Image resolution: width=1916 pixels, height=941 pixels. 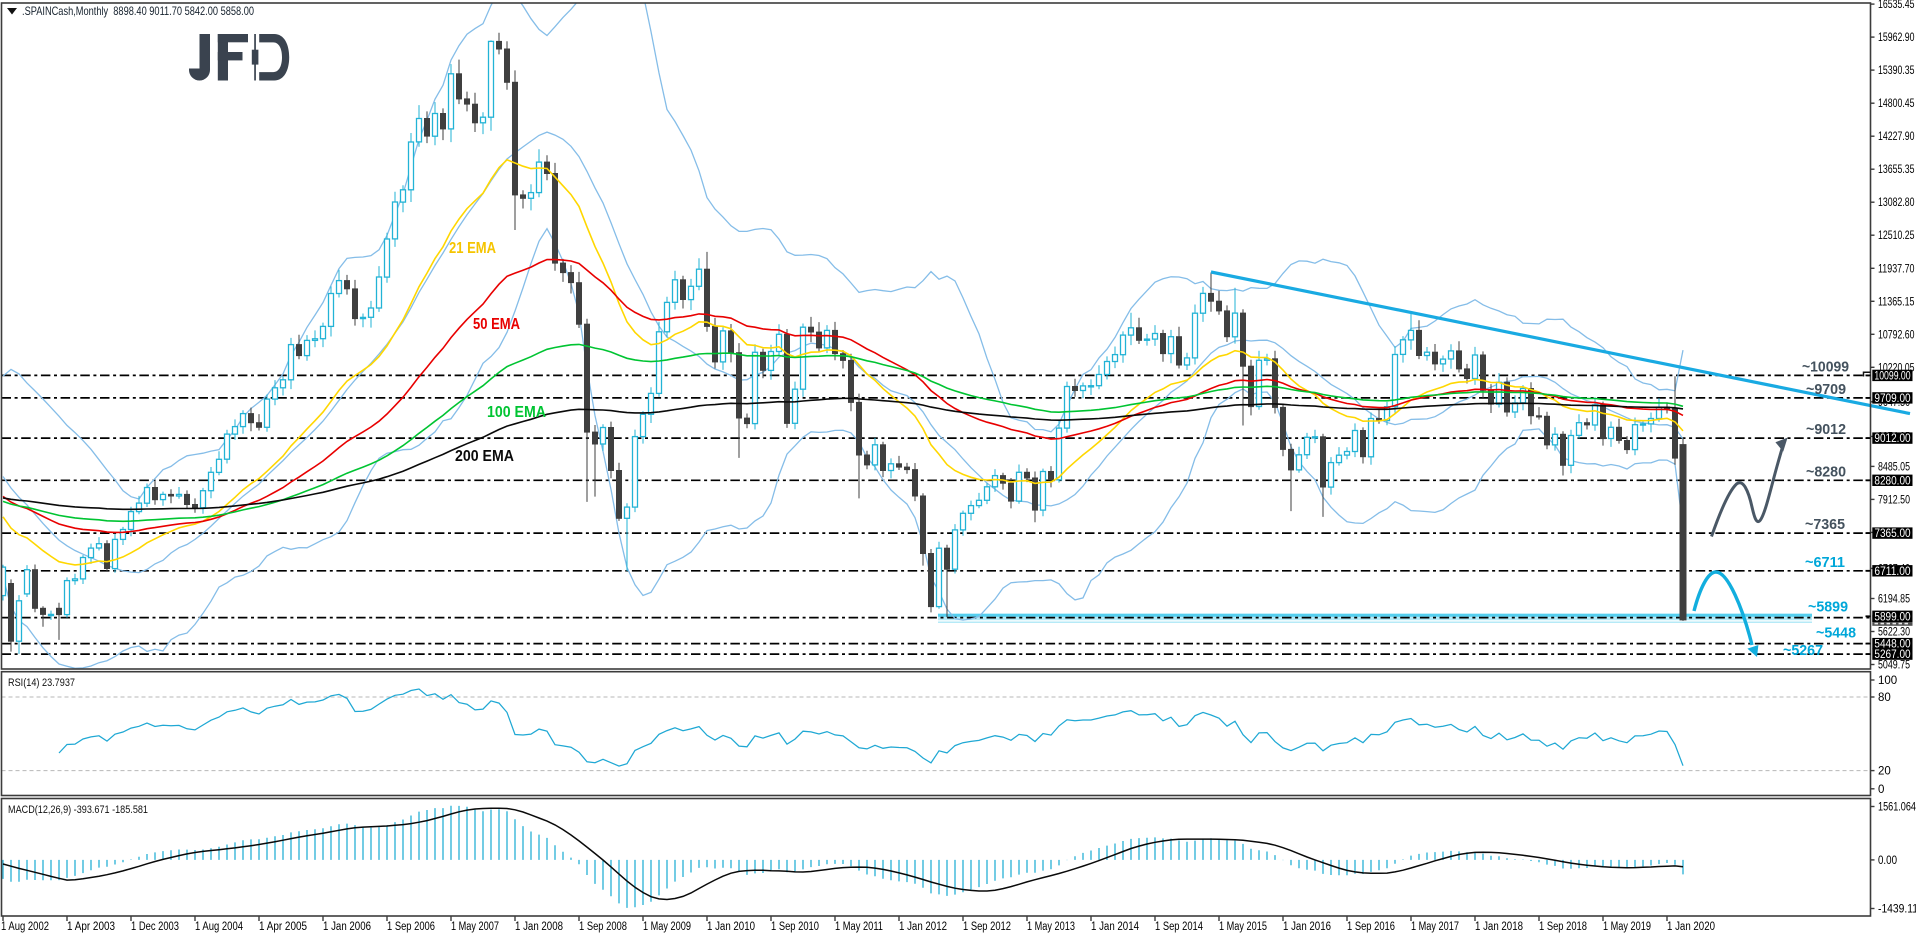 What do you see at coordinates (1892, 399) in the screenshot?
I see `svg-text: 9709.00` at bounding box center [1892, 399].